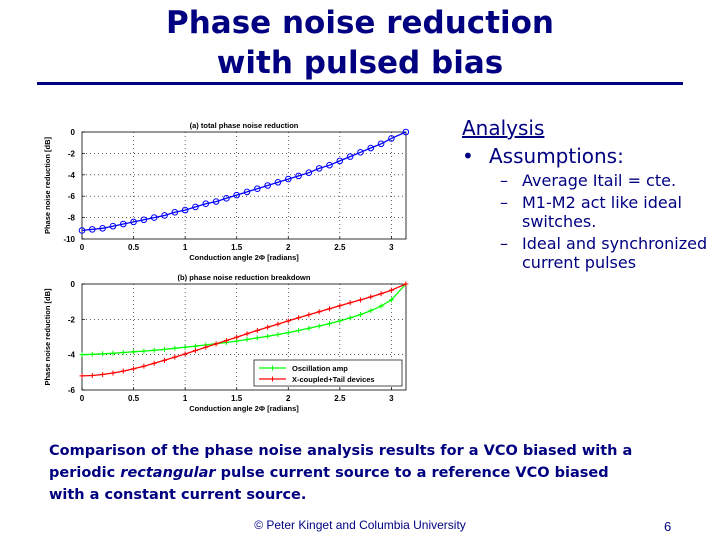  Describe the element at coordinates (360, 525) in the screenshot. I see `copyright-footer: © Peter Kinget and Columbia University` at that location.